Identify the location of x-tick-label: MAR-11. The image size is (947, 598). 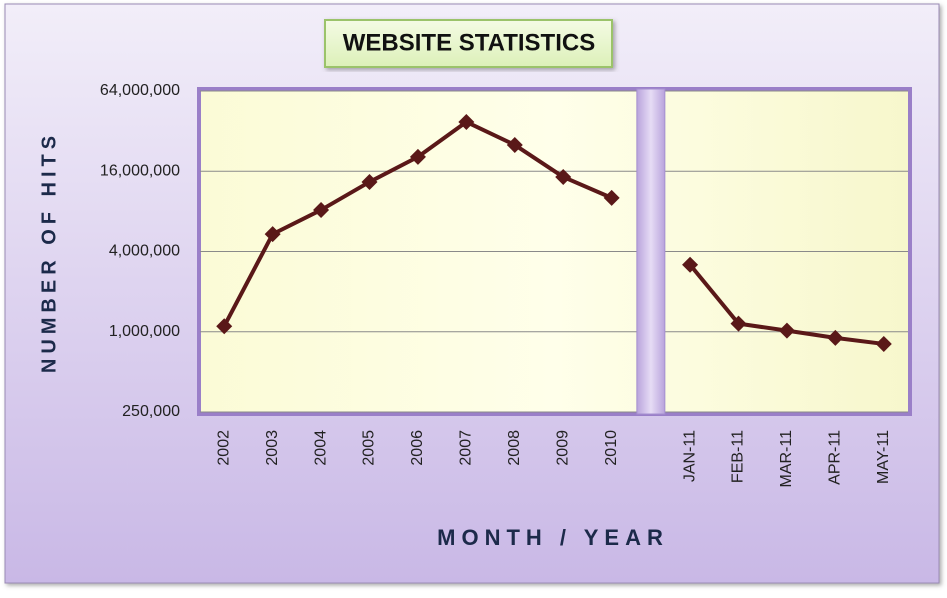
(786, 459).